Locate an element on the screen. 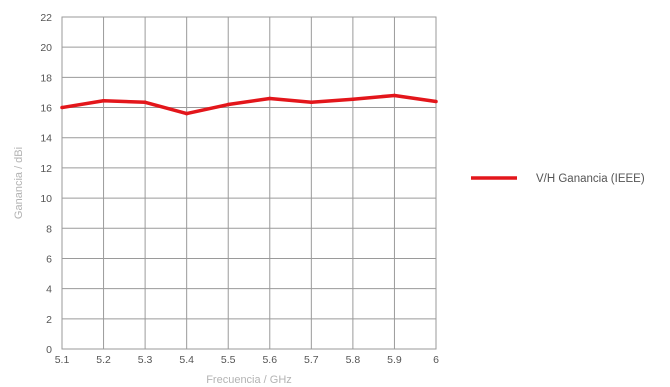 The image size is (670, 387). y-tick-label: 14 is located at coordinates (46, 139).